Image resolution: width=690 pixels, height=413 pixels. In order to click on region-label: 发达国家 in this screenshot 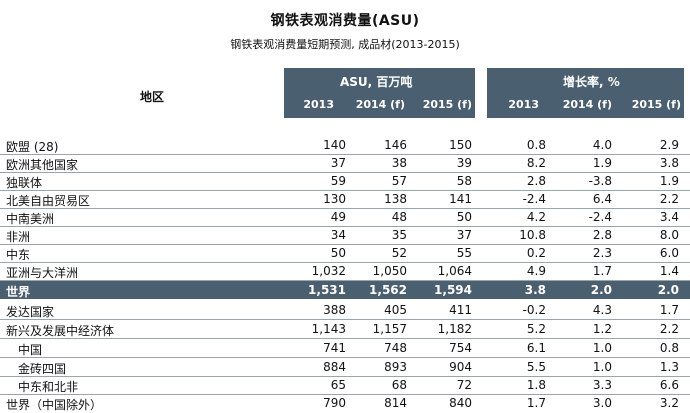, I will do `click(30, 312)`.